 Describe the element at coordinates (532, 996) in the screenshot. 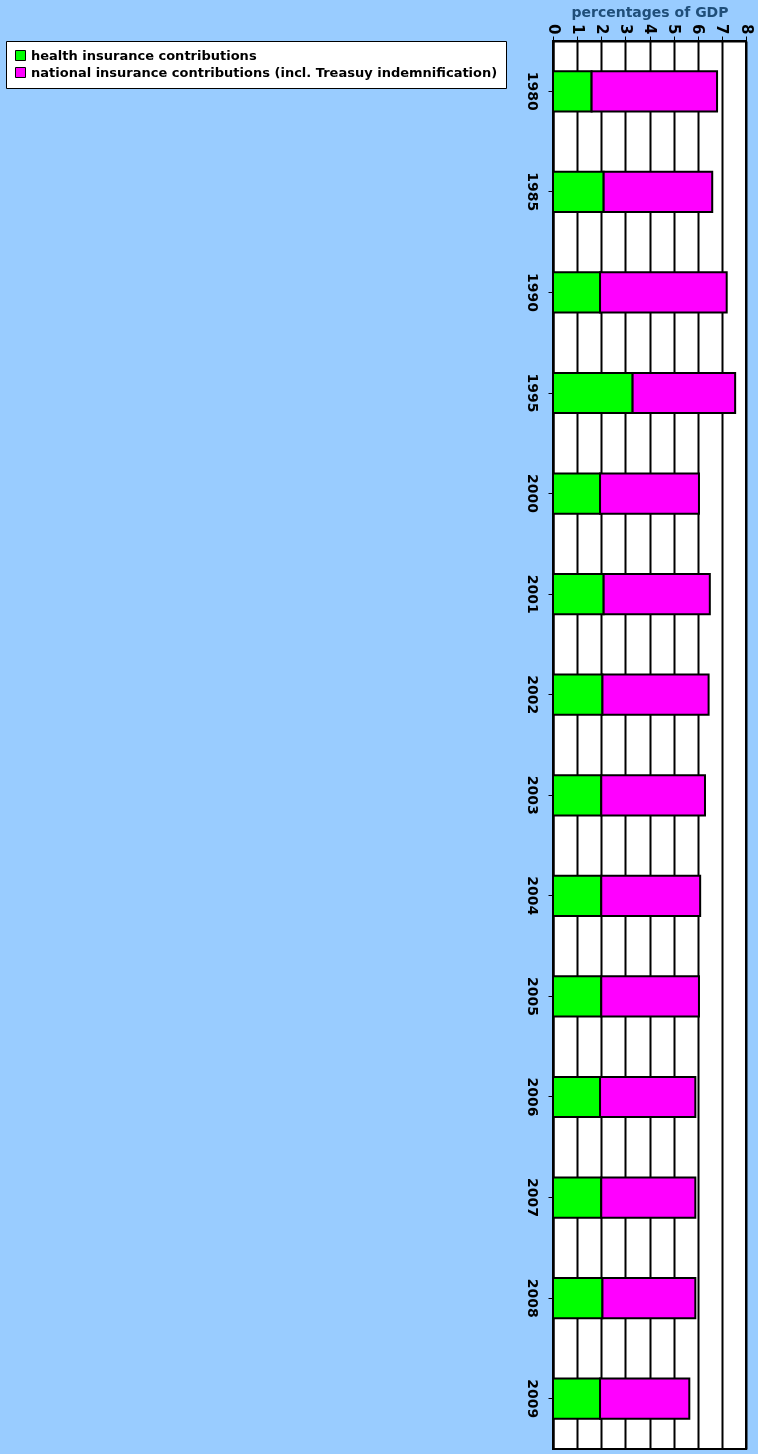

I see `y-tick-label: 2005` at that location.